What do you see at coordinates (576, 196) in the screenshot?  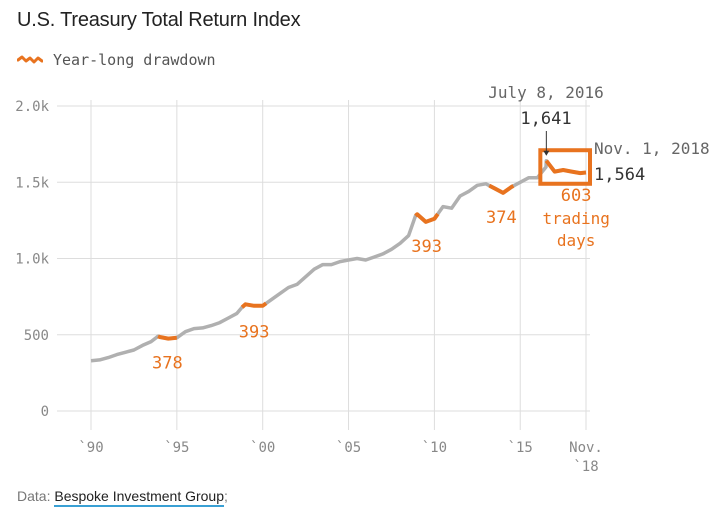 I see `drawdown-label: 603` at bounding box center [576, 196].